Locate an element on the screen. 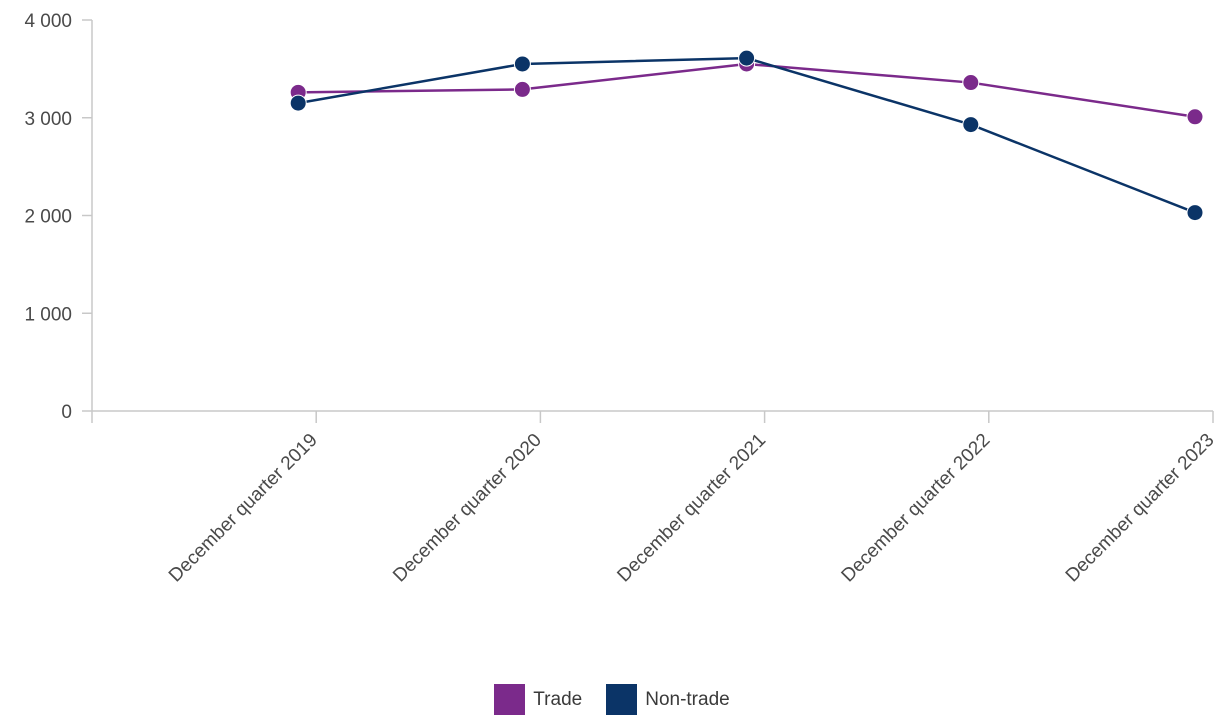 This screenshot has width=1224, height=716. x-tick-label: December quarter 2022 is located at coordinates (916, 508).